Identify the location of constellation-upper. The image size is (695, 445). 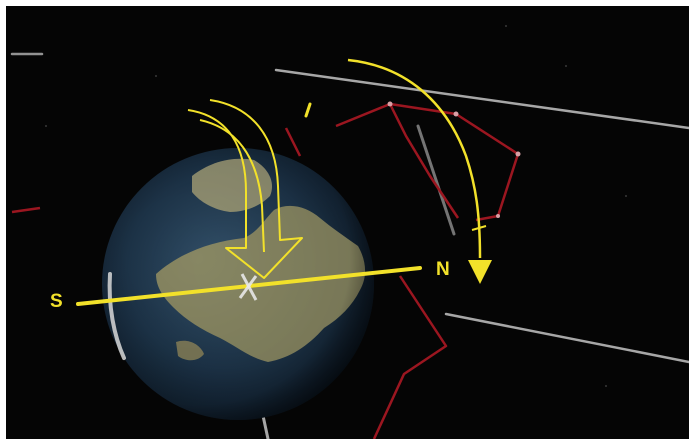
(427, 162).